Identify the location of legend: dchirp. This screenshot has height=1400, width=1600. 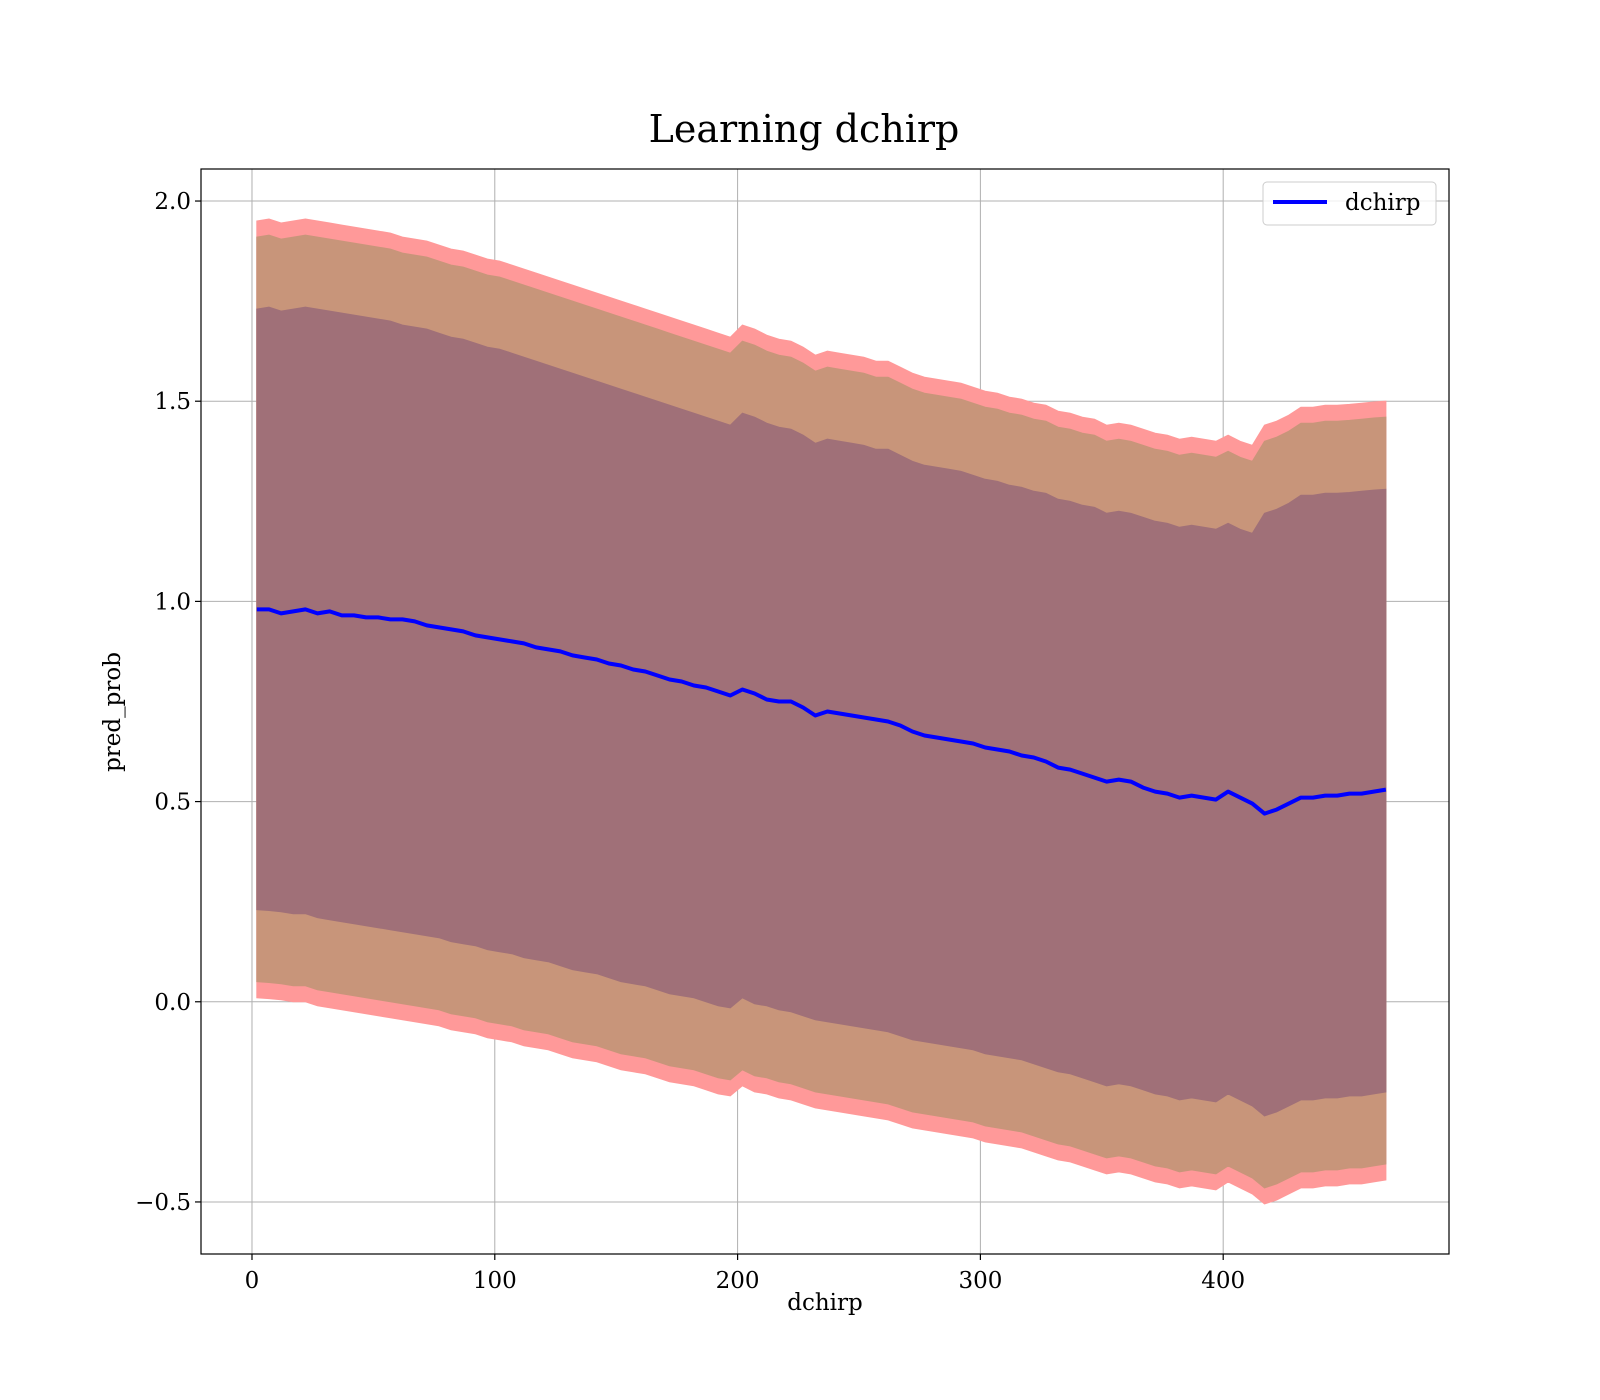
(1349, 203).